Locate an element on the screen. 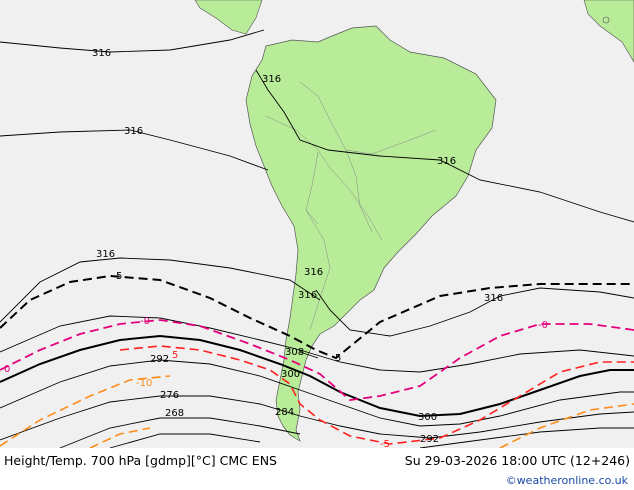 Image resolution: width=634 pixels, height=490 pixels. island is located at coordinates (606, 20).